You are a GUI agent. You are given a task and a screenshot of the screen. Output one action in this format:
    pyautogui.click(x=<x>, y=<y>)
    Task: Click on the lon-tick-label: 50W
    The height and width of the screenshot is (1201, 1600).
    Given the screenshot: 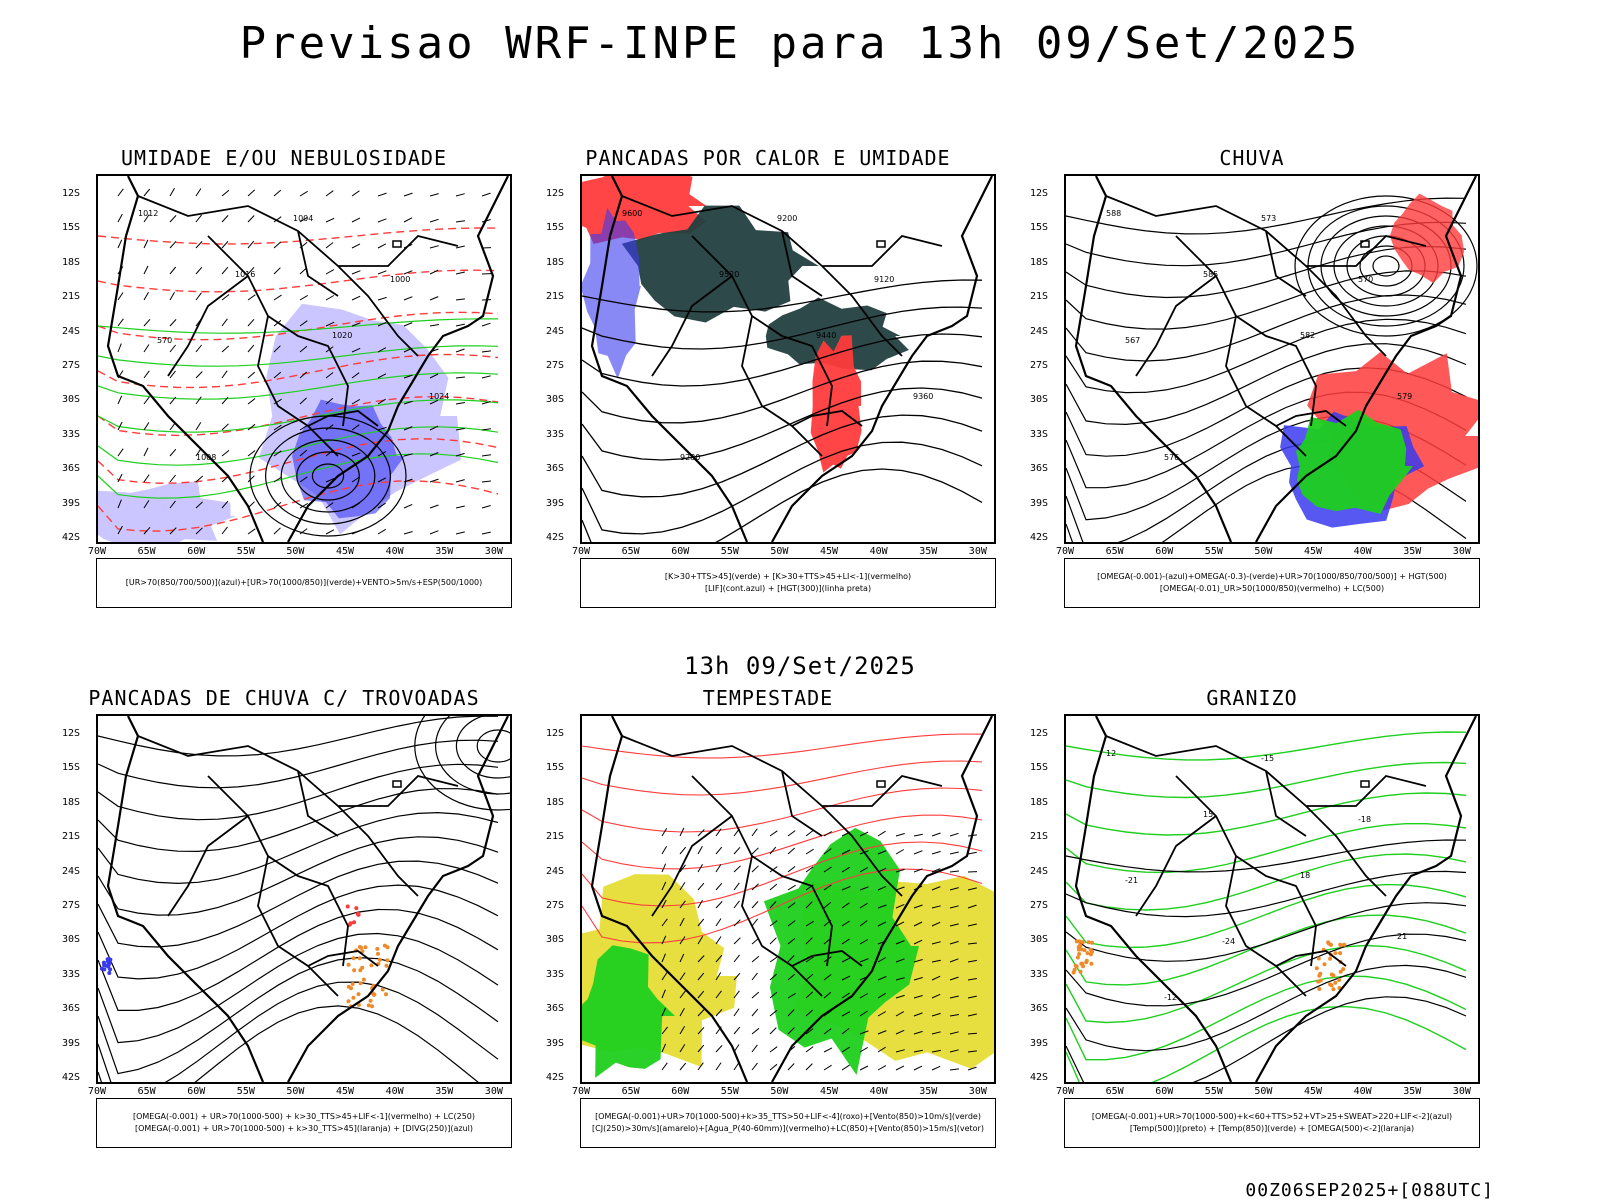 What is the action you would take?
    pyautogui.click(x=295, y=1091)
    